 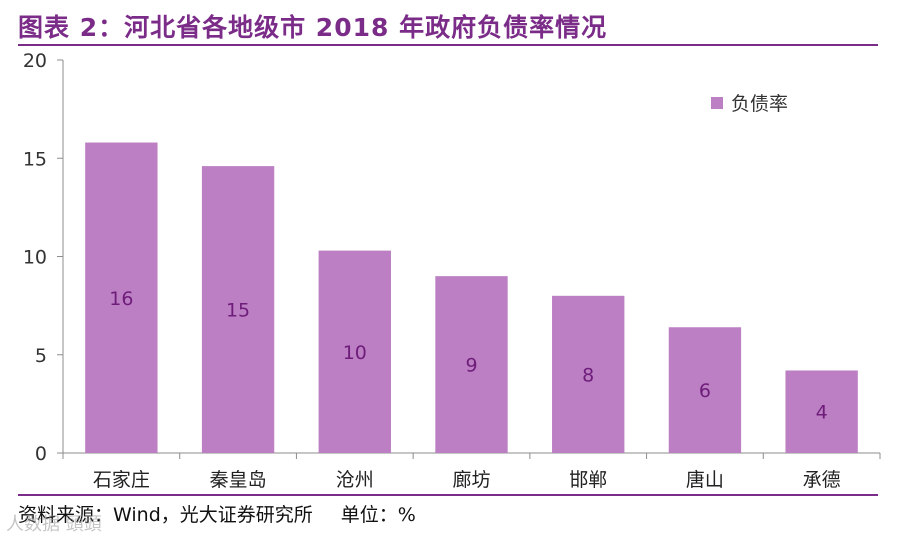 I want to click on bar-data-label: 4, so click(x=822, y=413).